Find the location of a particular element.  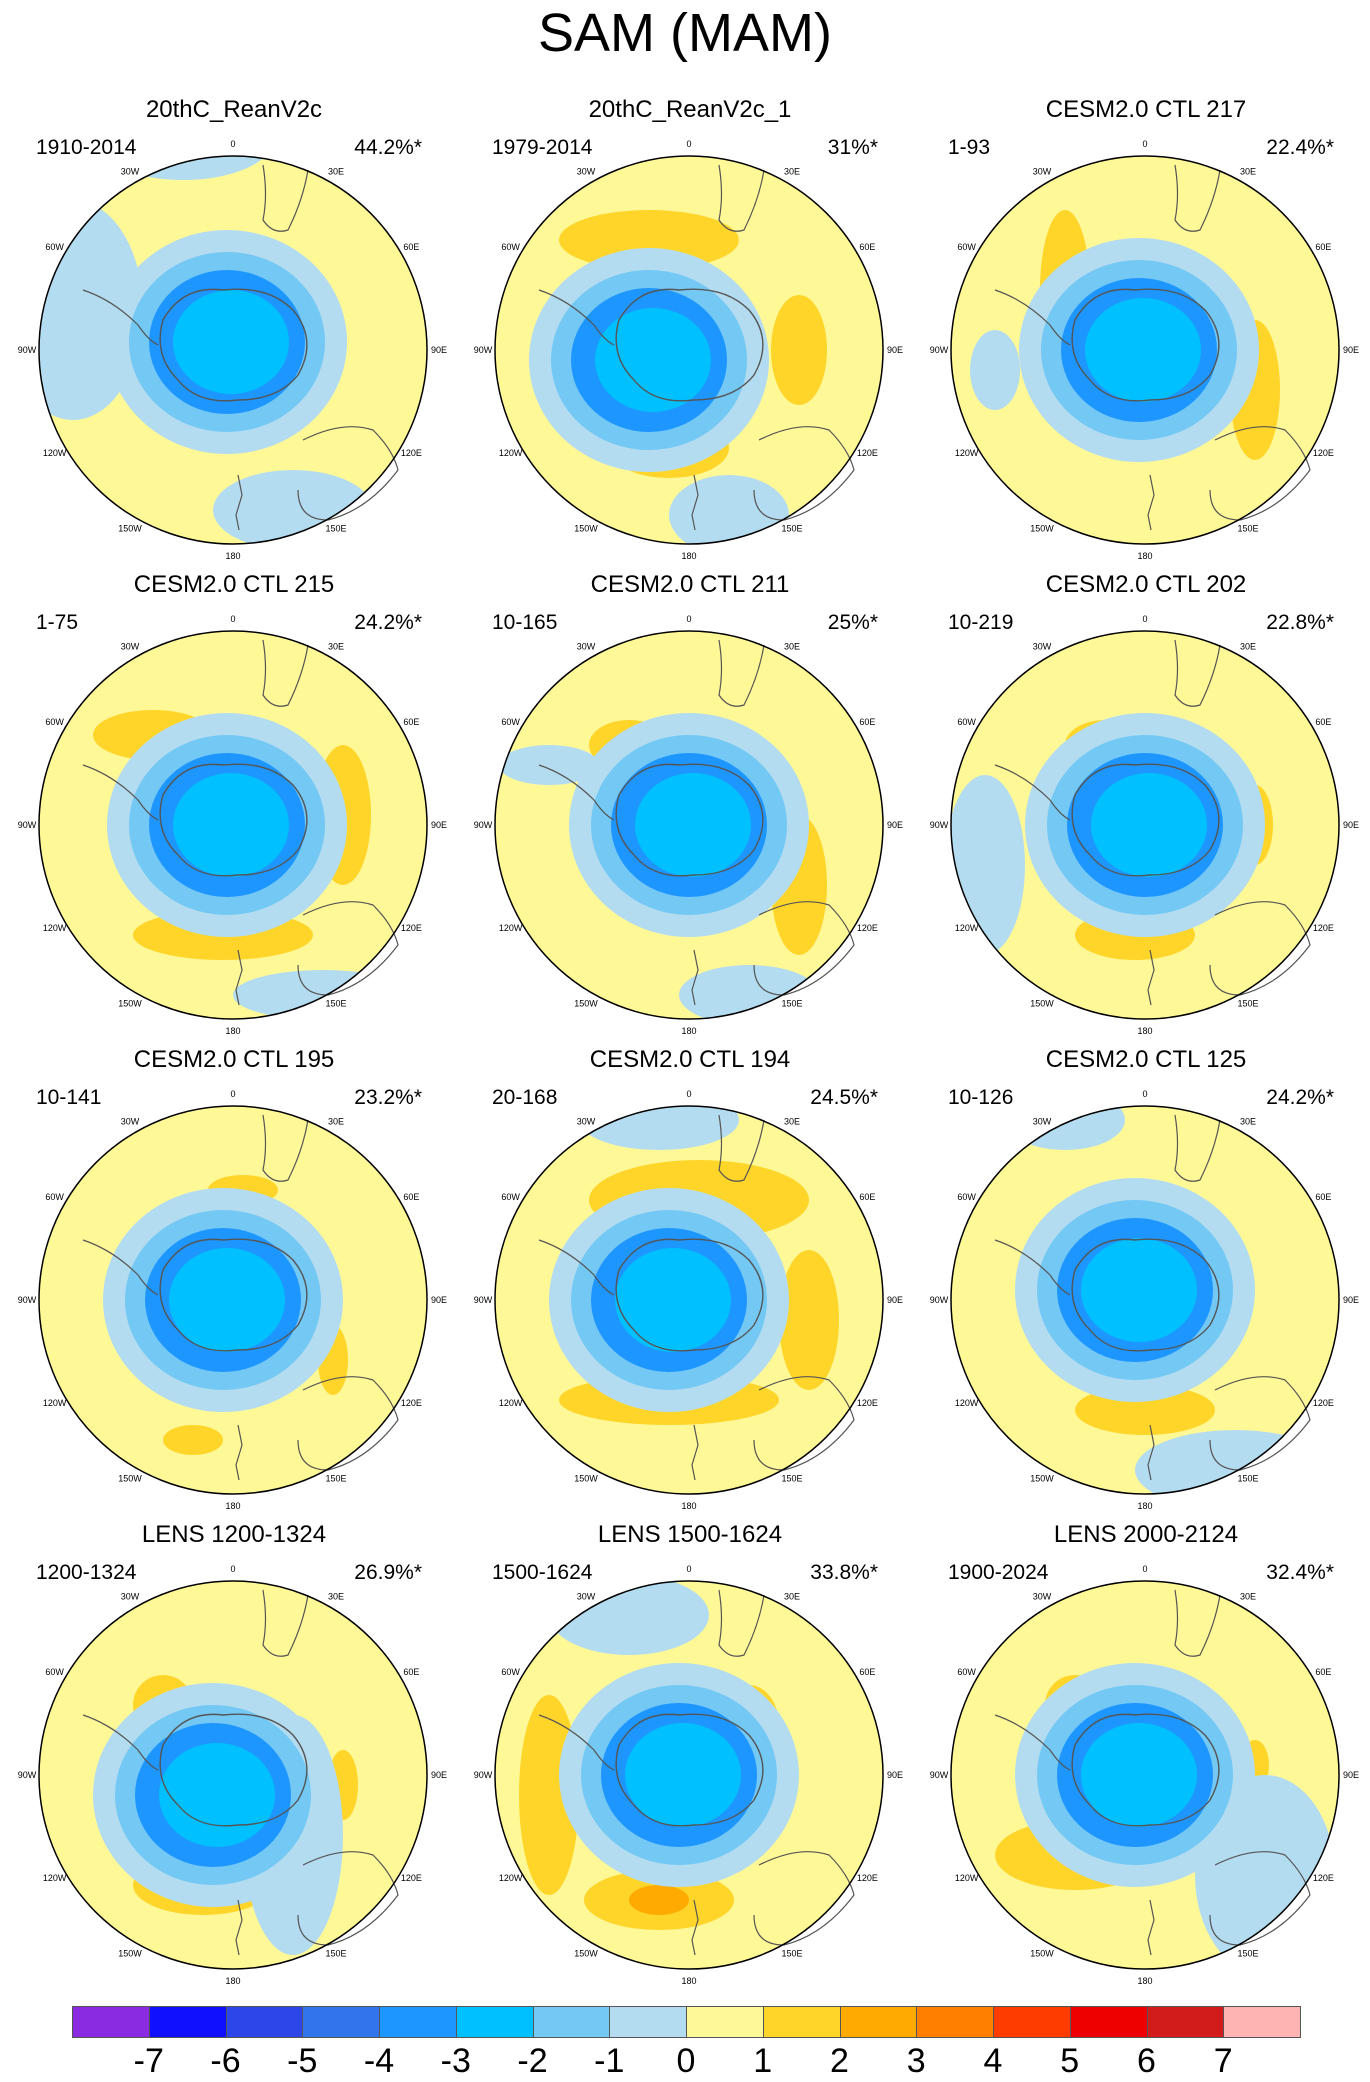

colorbar-tick-label: -4 is located at coordinates (379, 2061).